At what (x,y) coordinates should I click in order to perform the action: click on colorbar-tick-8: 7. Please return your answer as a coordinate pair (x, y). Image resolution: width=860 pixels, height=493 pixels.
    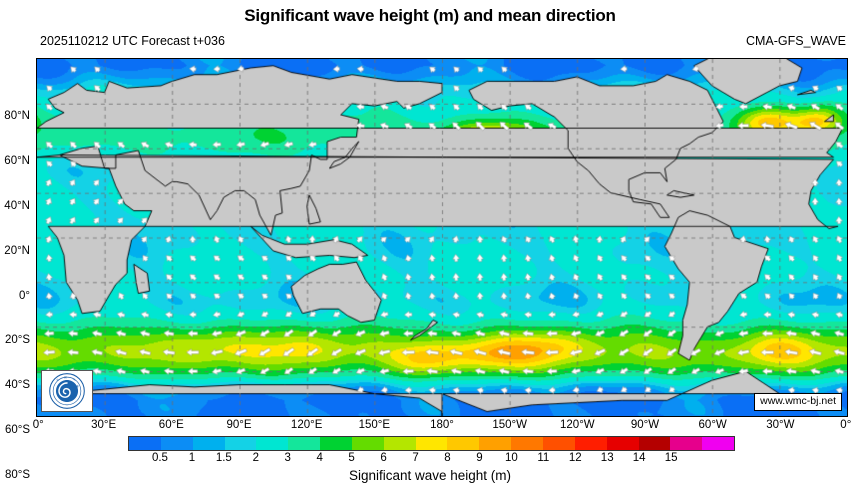
    Looking at the image, I should click on (415, 458).